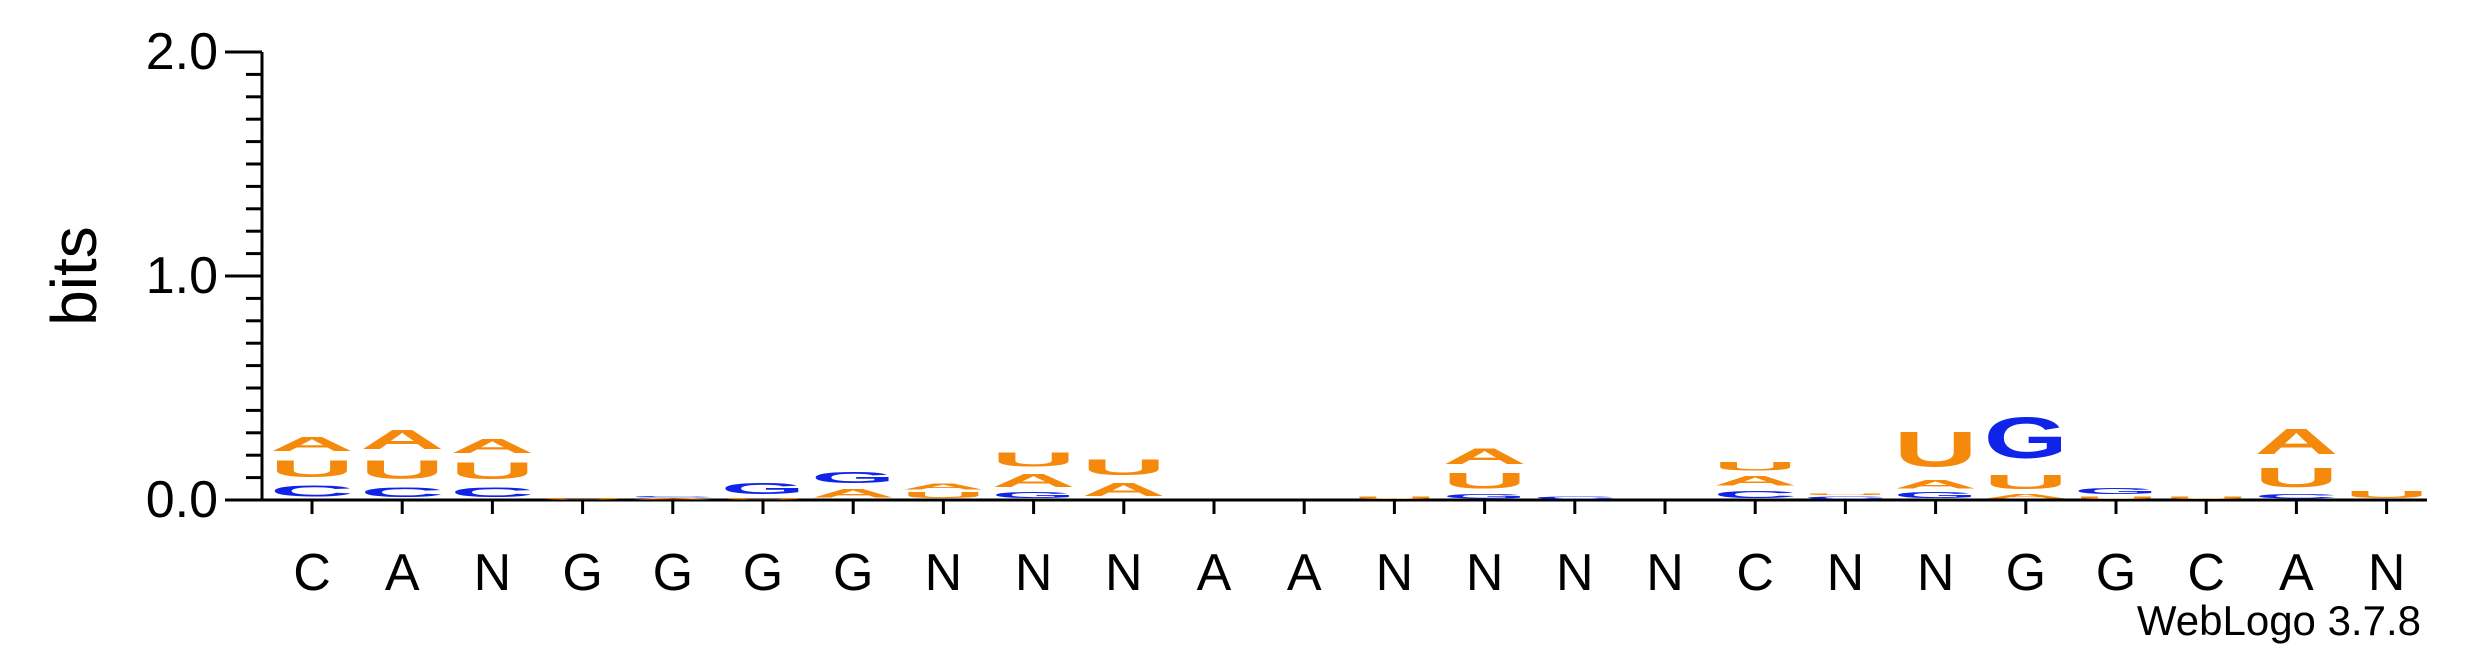  Describe the element at coordinates (254, 276) in the screenshot. I see `y-minor-ticks` at that location.